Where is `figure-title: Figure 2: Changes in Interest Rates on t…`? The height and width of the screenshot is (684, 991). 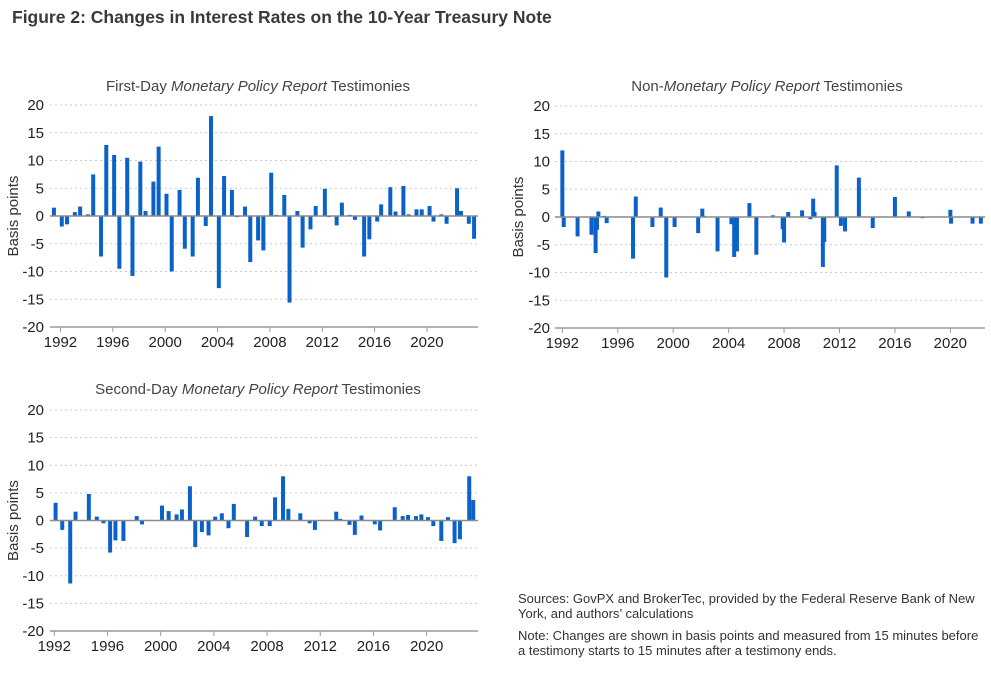
figure-title: Figure 2: Changes in Interest Rates on t… is located at coordinates (282, 17).